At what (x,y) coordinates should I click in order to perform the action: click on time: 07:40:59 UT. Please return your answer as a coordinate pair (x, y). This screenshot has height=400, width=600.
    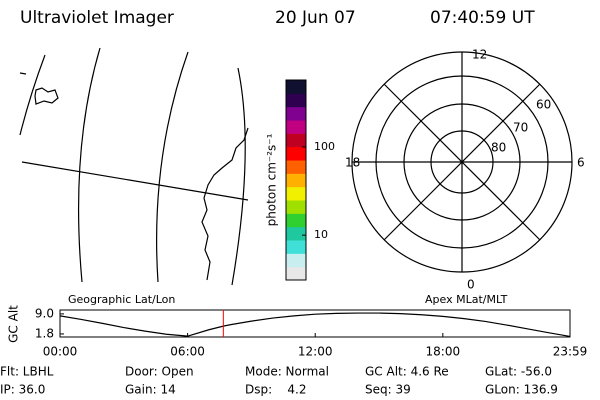
    Looking at the image, I should click on (482, 18).